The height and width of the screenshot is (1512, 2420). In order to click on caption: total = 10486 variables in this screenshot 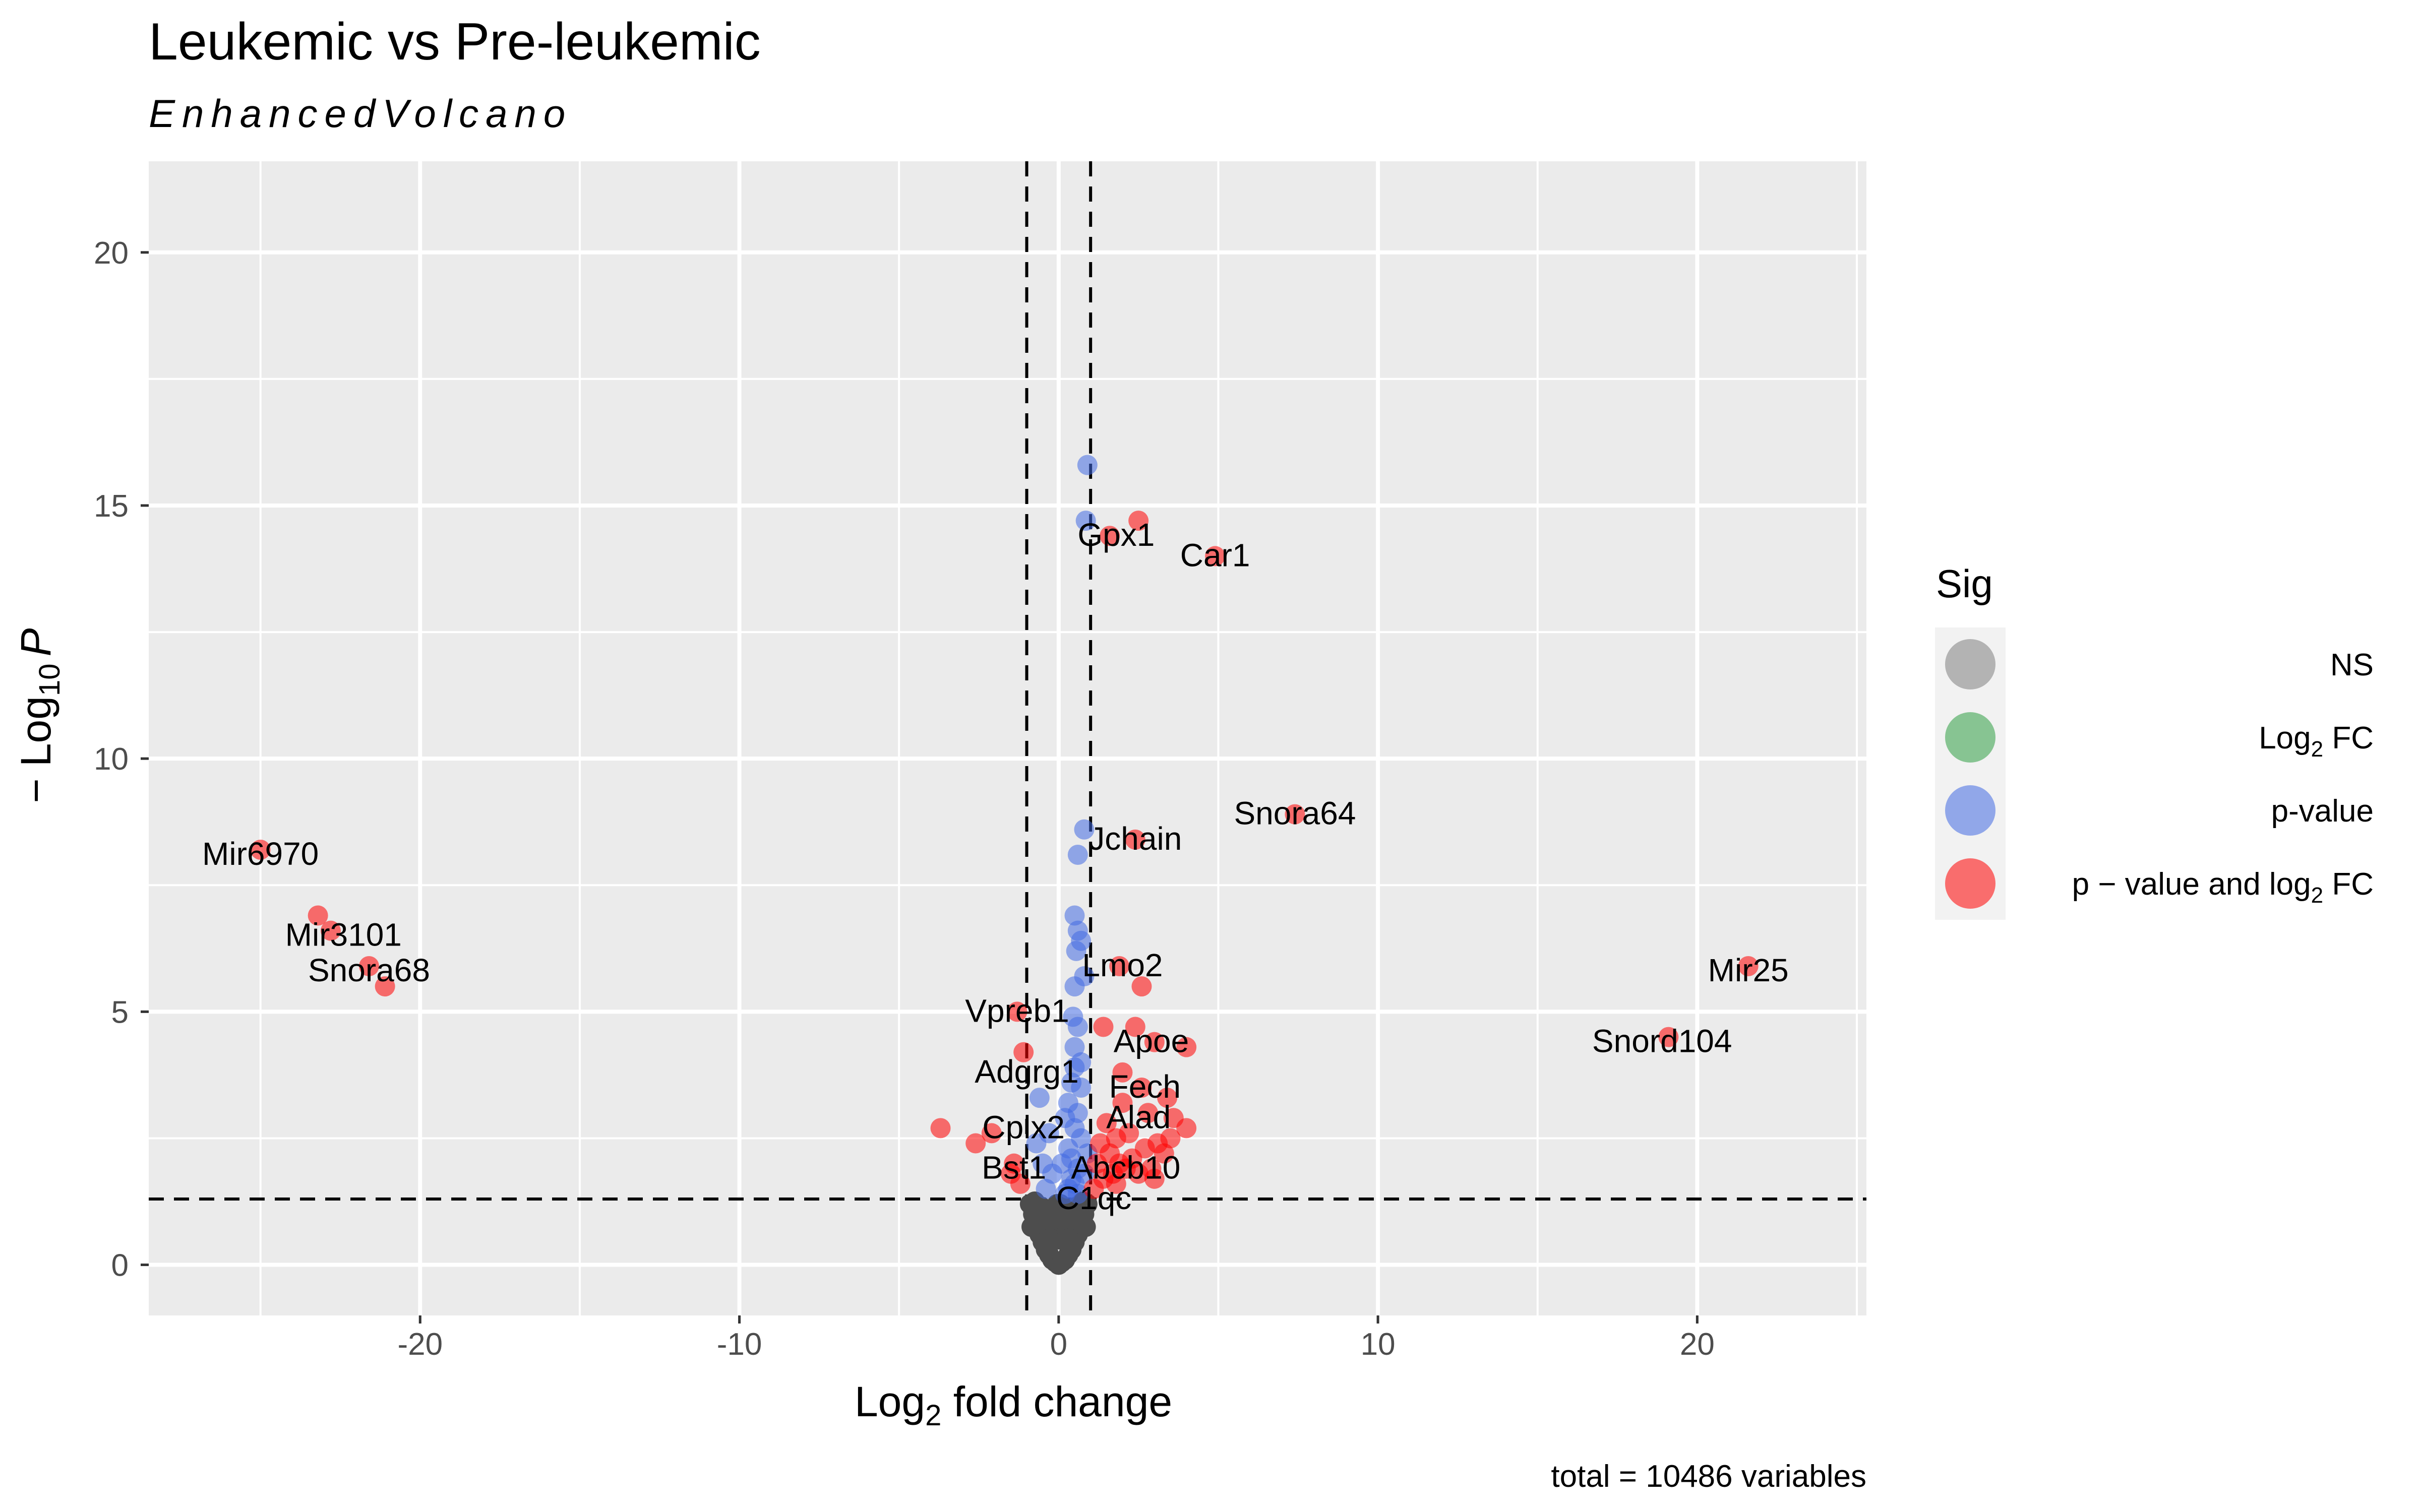, I will do `click(1708, 1476)`.